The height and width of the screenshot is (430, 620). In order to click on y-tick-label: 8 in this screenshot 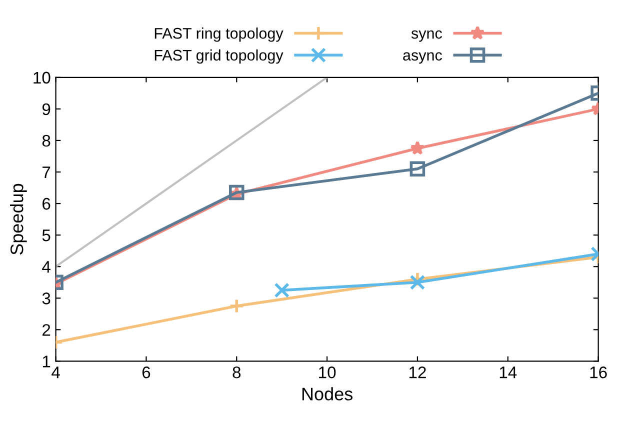, I will do `click(46, 140)`.